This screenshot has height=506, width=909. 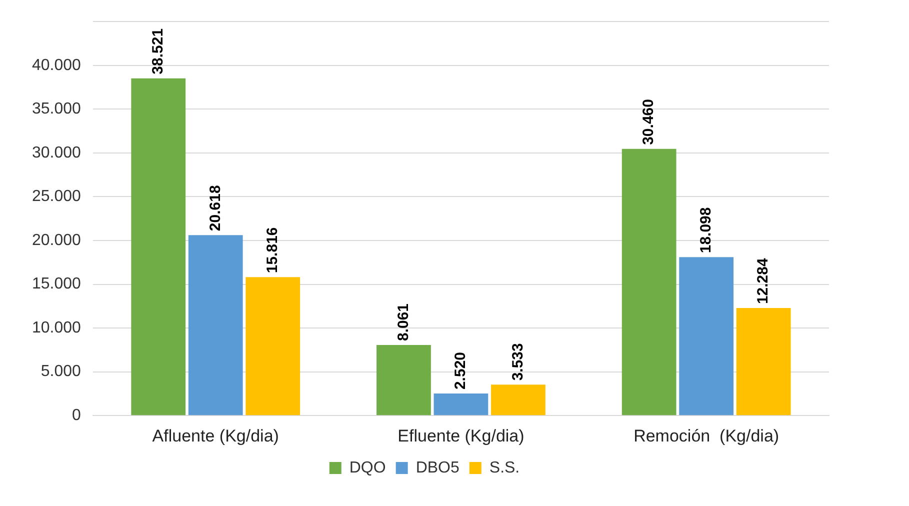 I want to click on data-label: 12.284, so click(x=763, y=281).